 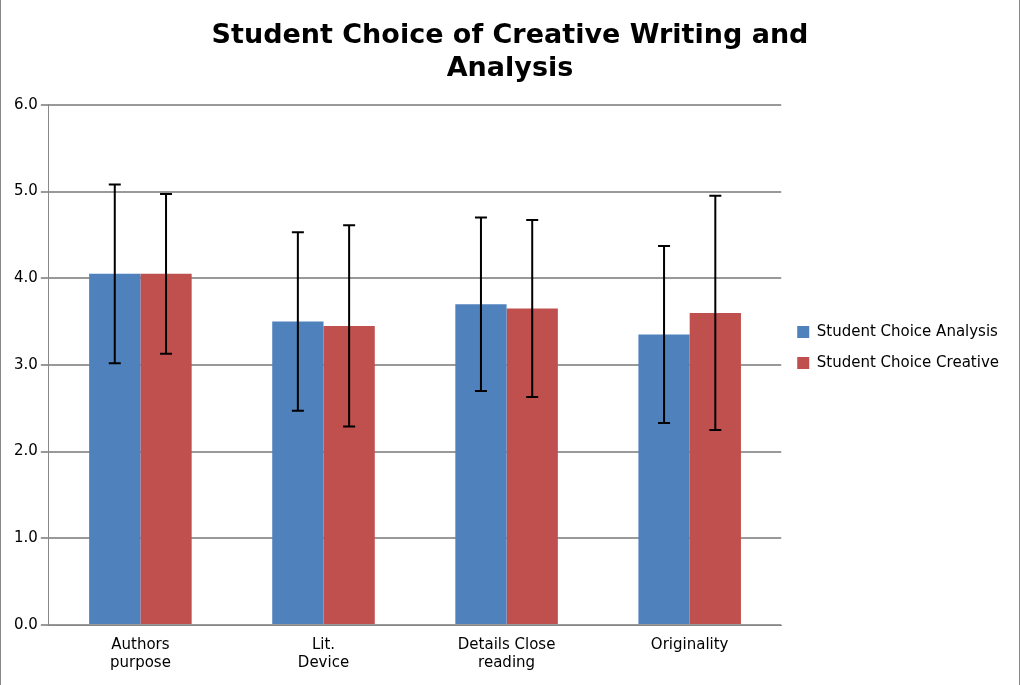 I want to click on x-tick-label: Details Close reading, so click(x=506, y=652).